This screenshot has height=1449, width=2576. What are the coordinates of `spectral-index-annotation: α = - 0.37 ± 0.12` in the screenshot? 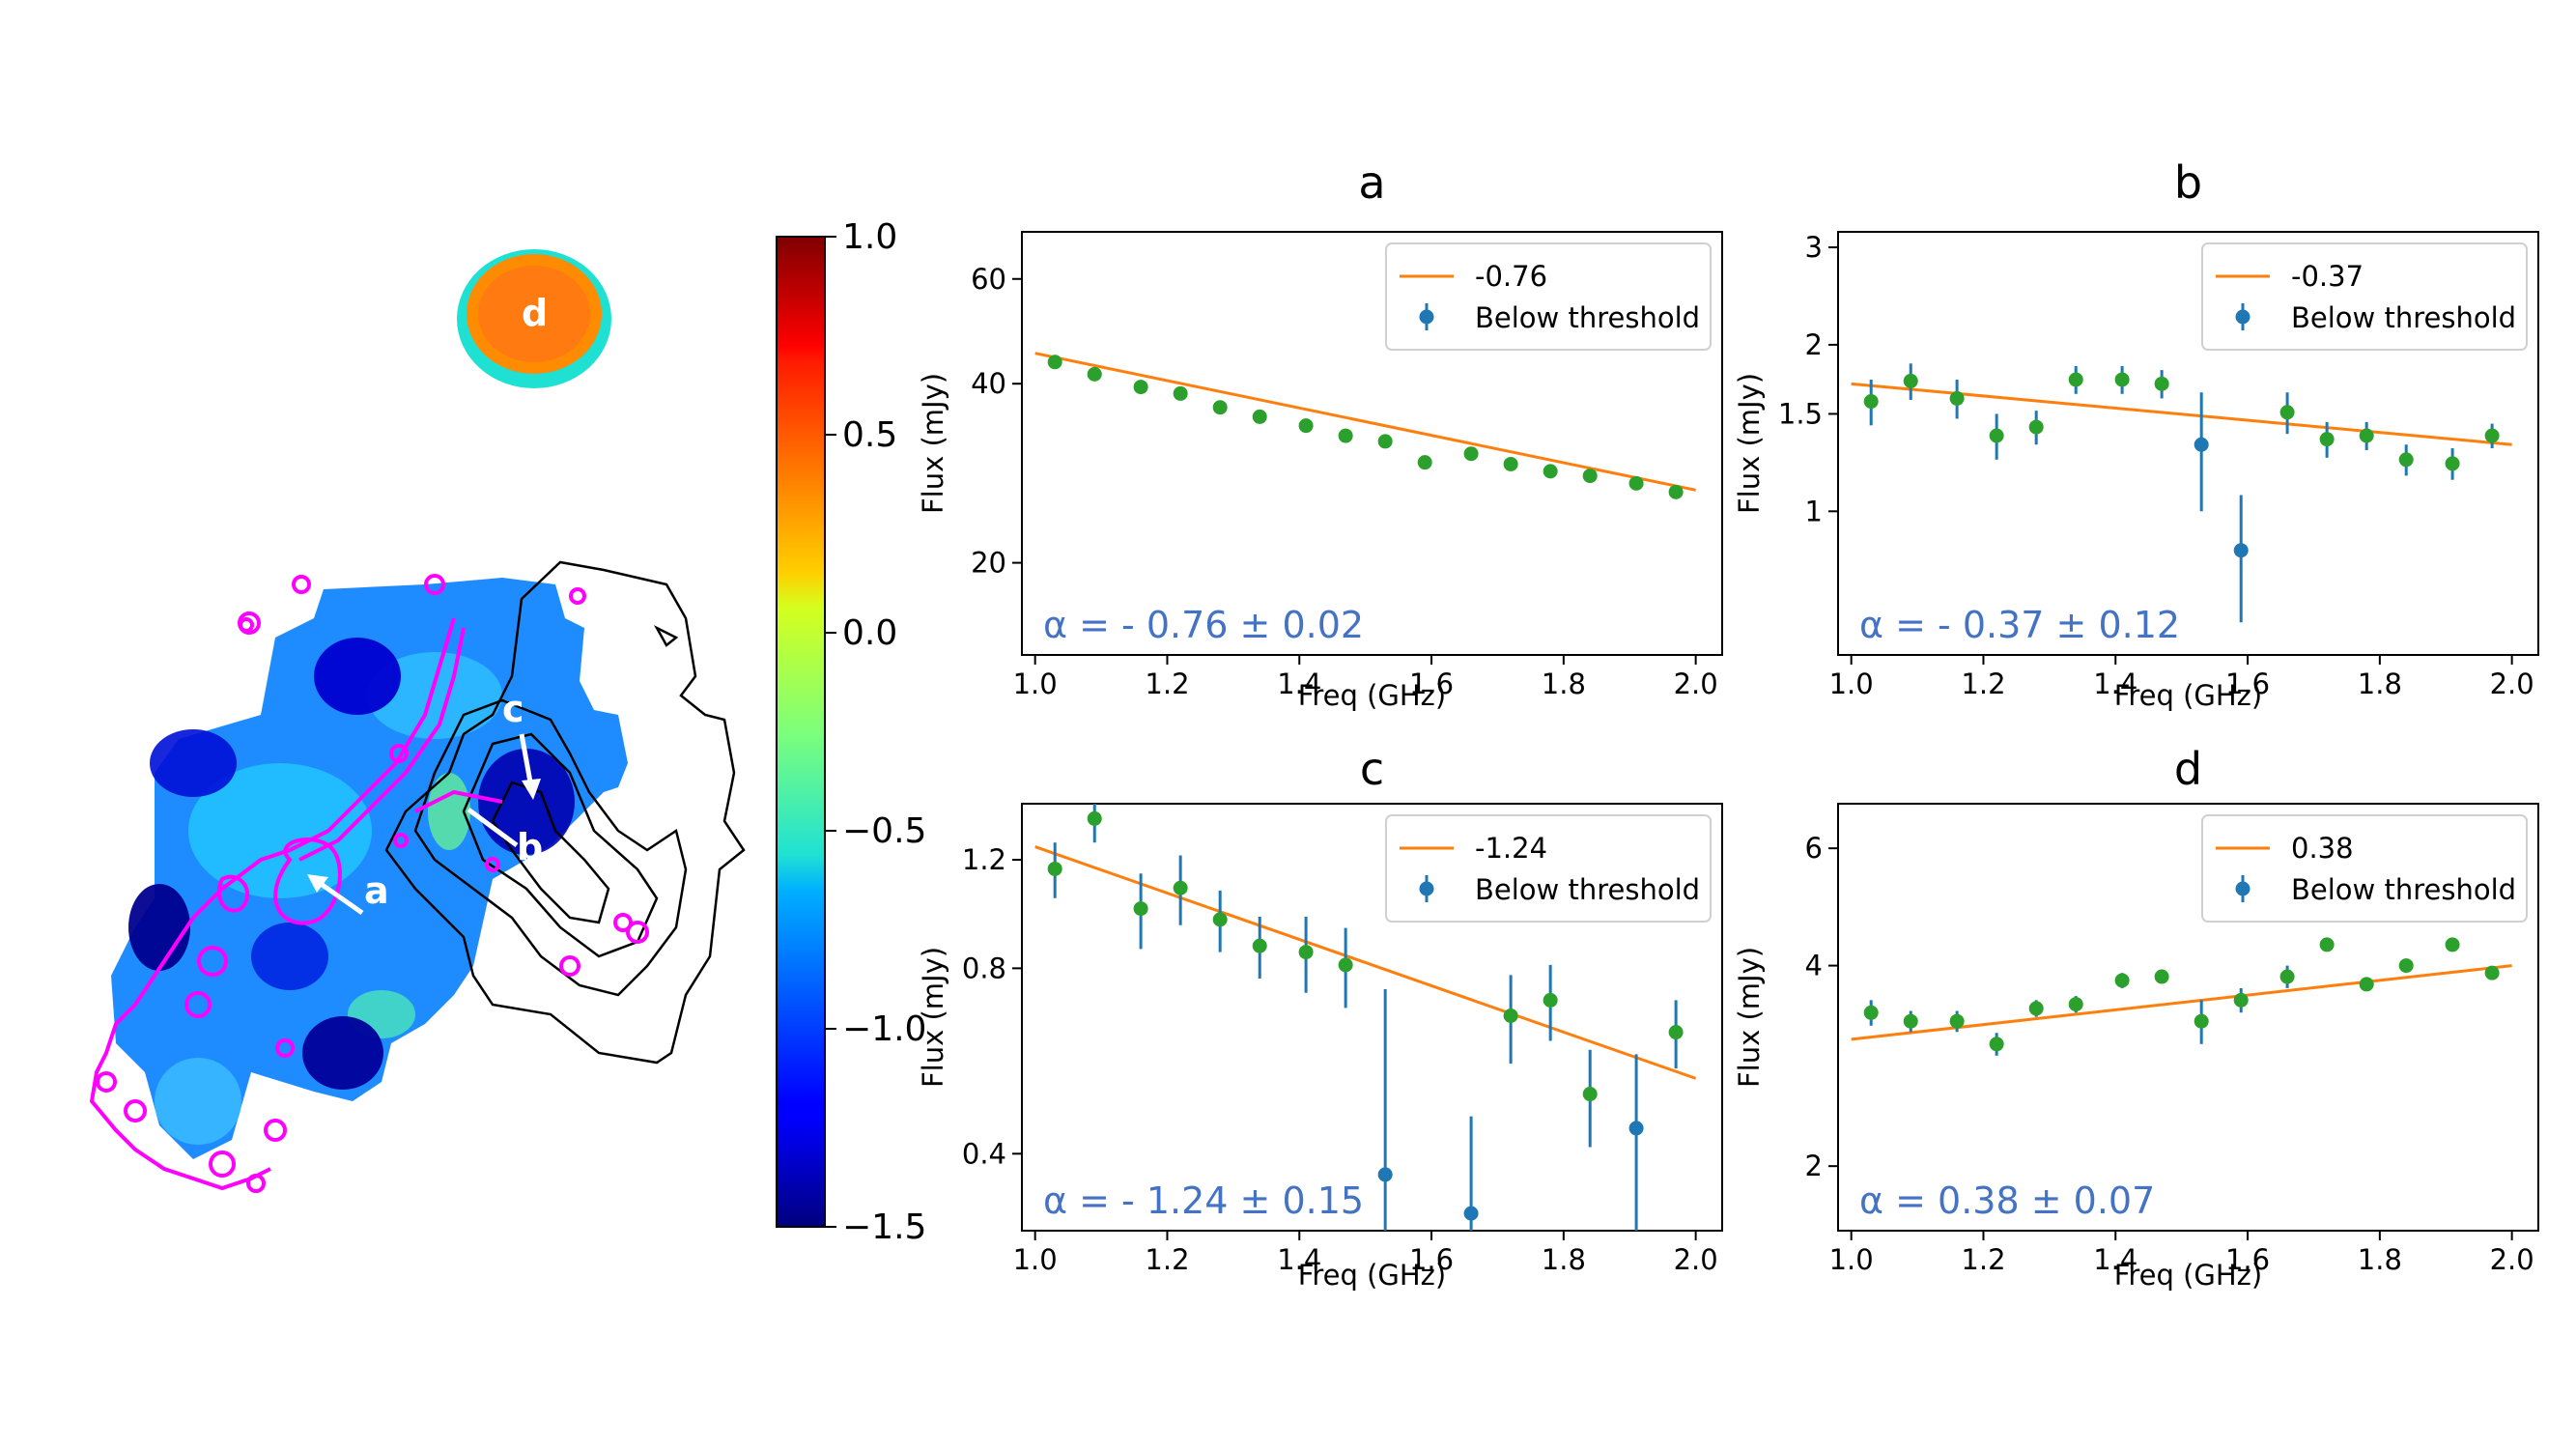 It's located at (2019, 625).